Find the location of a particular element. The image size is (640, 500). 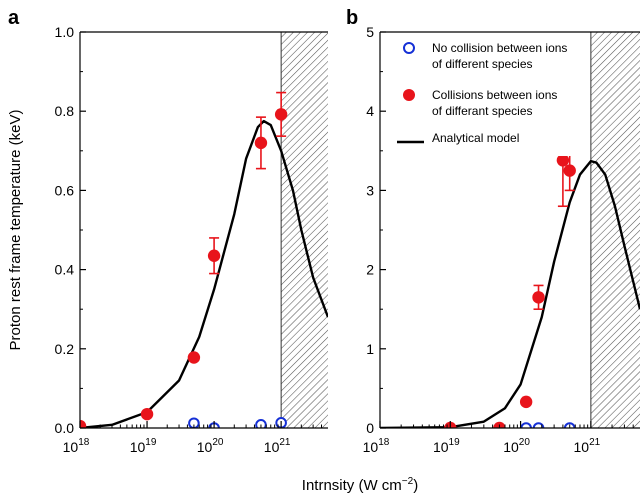

legend-label: Collisions between ions is located at coordinates (494, 95).